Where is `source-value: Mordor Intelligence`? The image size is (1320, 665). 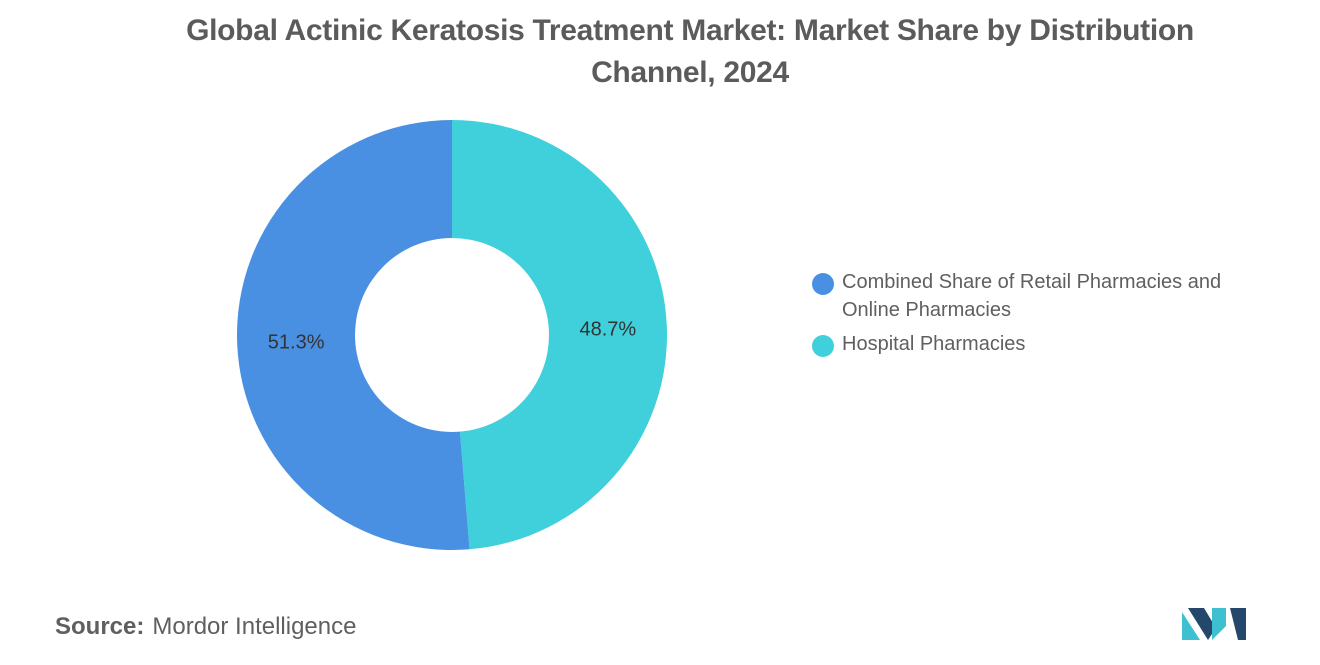
source-value: Mordor Intelligence is located at coordinates (254, 626).